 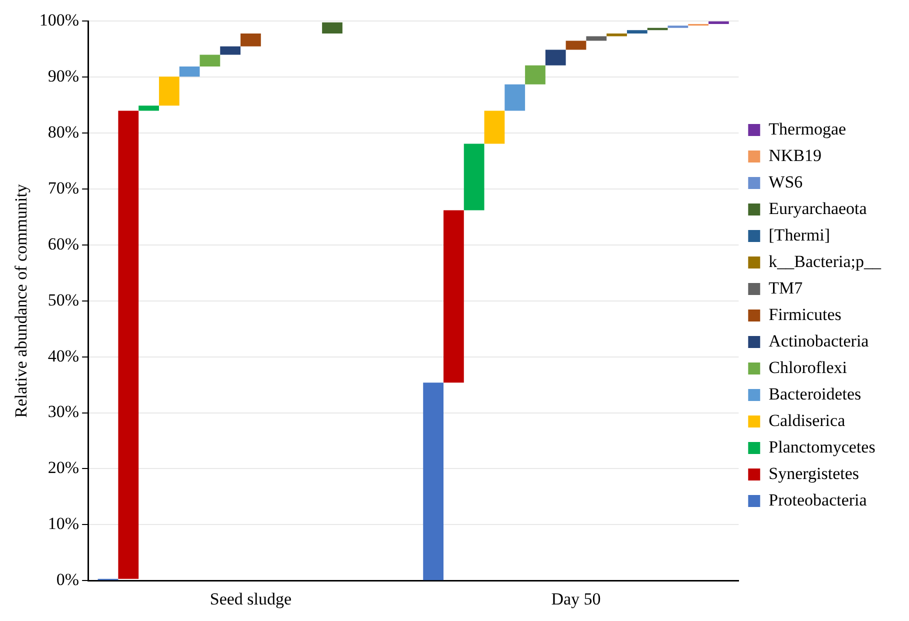 What do you see at coordinates (818, 208) in the screenshot?
I see `legend-label: Euryarchaeota` at bounding box center [818, 208].